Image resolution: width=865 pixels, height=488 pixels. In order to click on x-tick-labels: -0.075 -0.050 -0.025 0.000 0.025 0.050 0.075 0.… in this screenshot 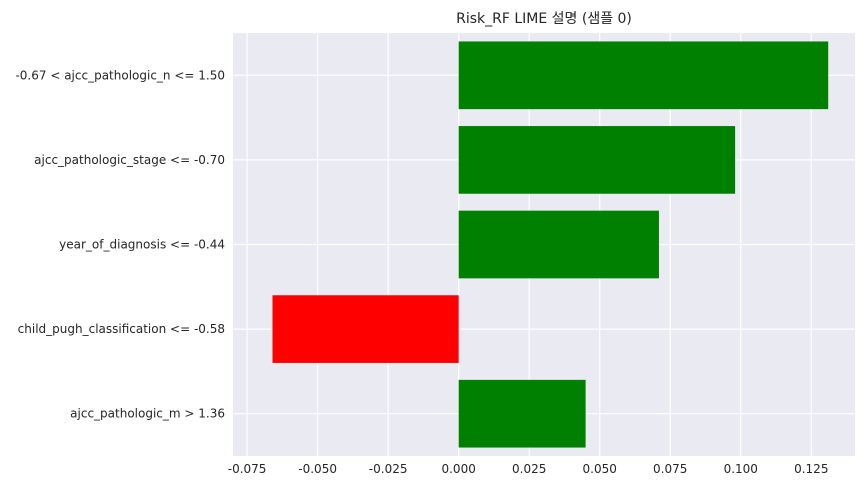, I will do `click(528, 469)`.